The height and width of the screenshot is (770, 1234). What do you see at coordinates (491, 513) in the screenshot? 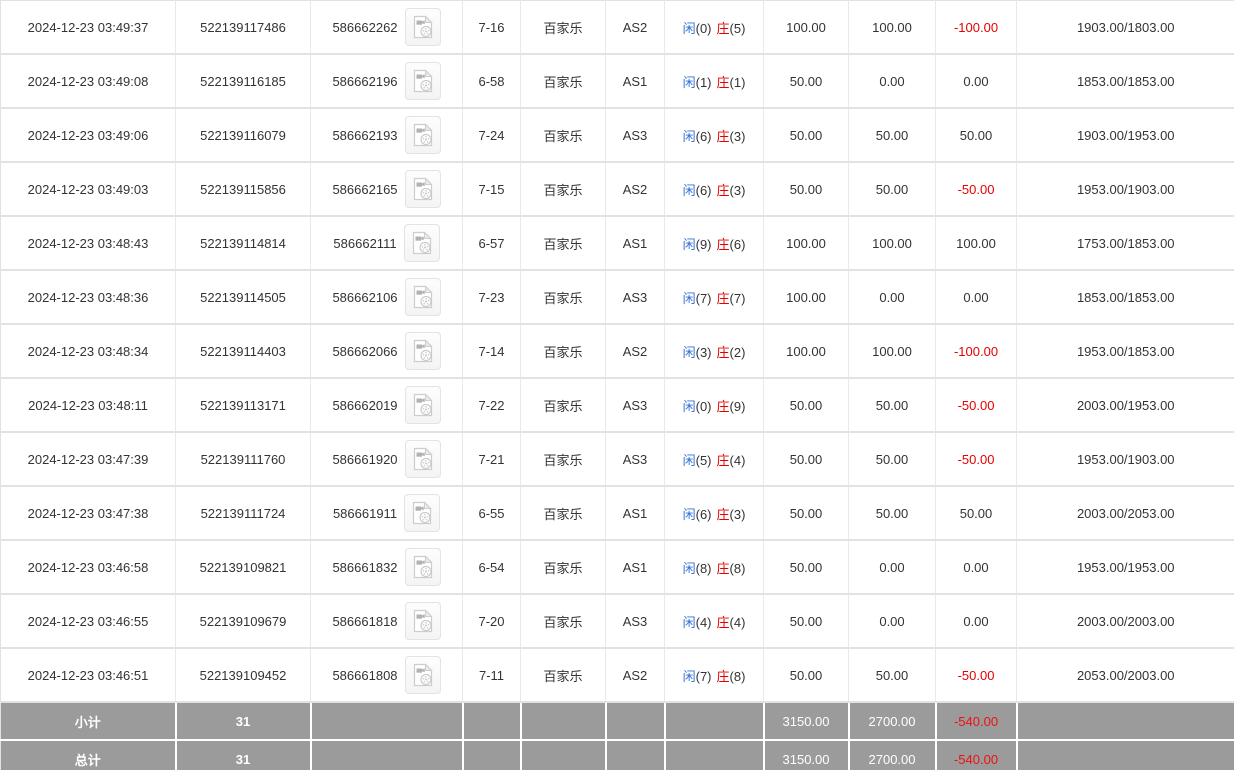
I see `table-no-cell: 6-55` at bounding box center [491, 513].